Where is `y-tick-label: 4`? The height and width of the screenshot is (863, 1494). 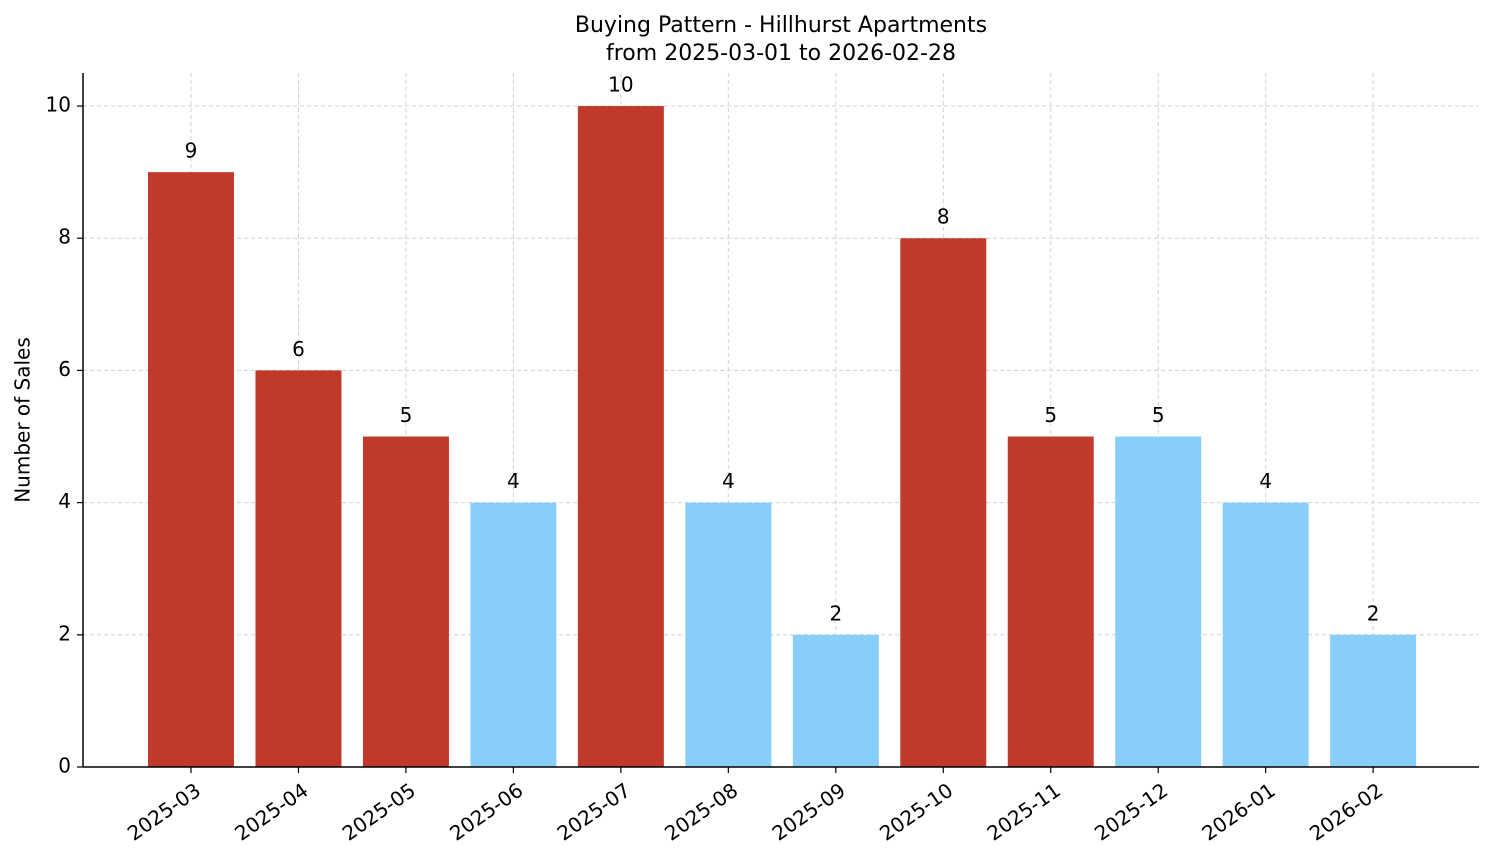 y-tick-label: 4 is located at coordinates (64, 501).